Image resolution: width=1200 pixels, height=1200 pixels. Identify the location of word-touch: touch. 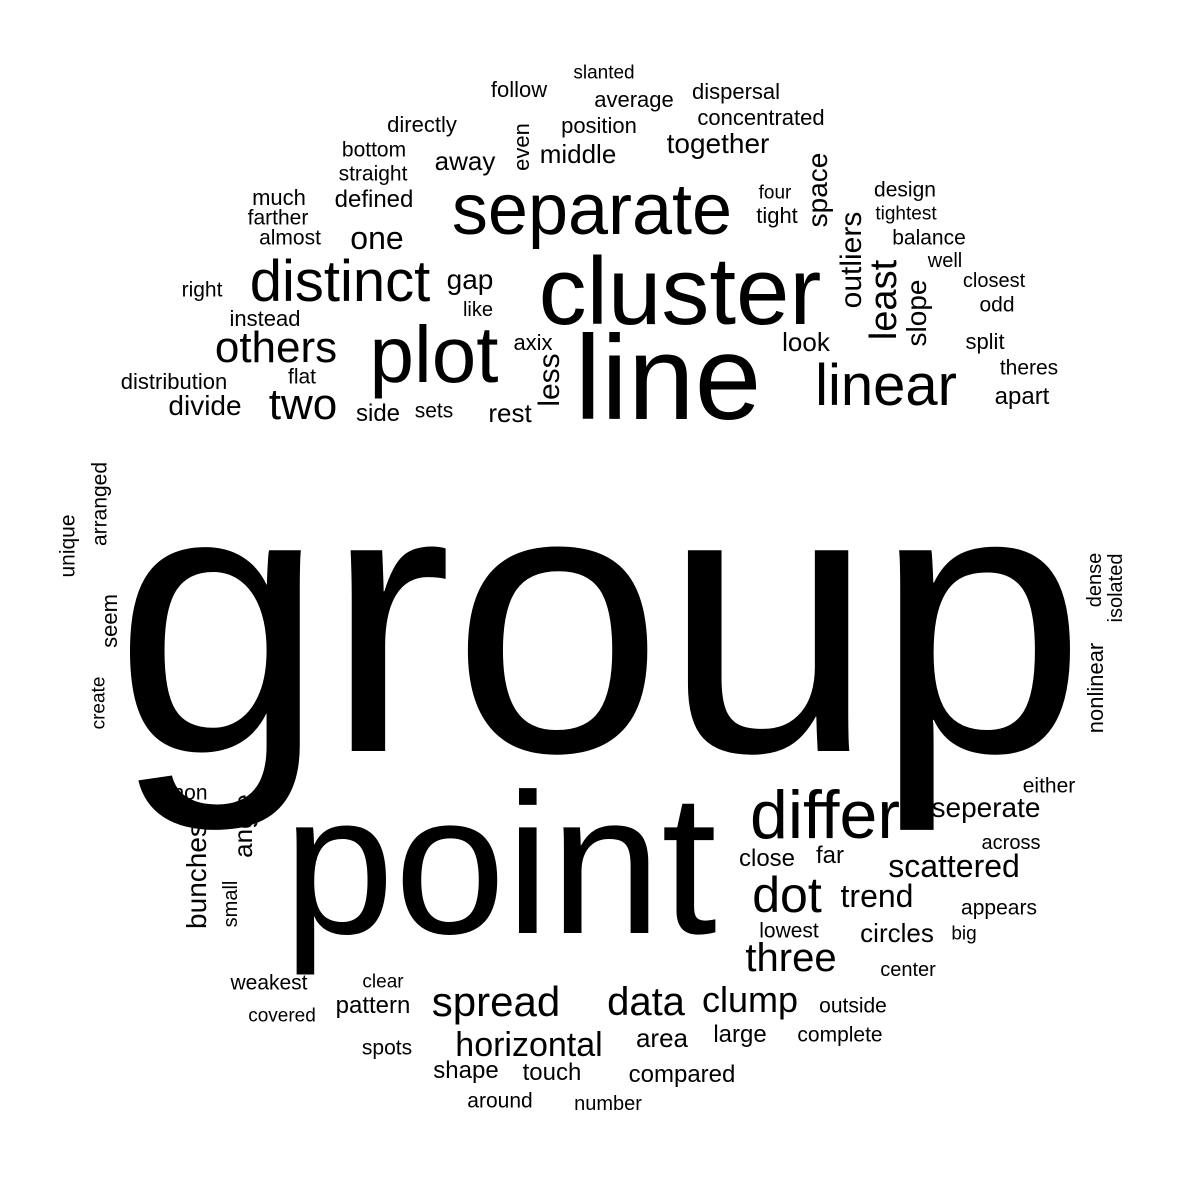
(552, 1072).